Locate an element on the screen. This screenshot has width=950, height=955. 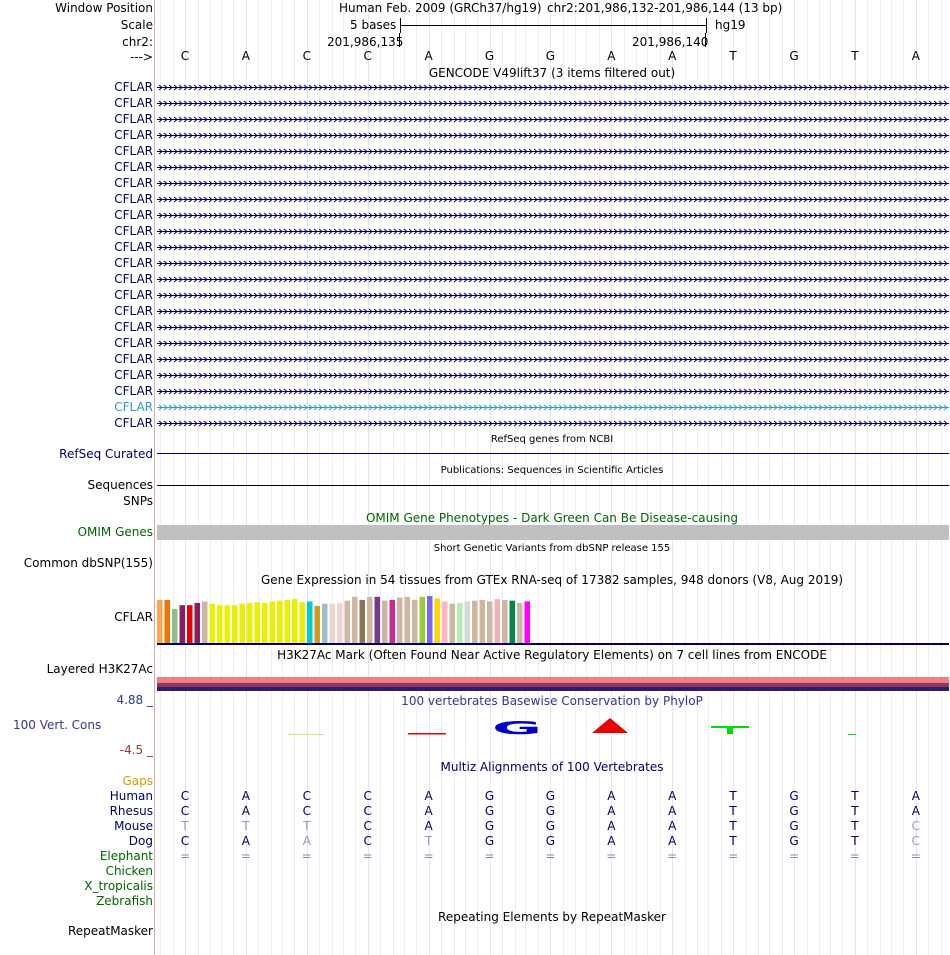
ruler-base: A is located at coordinates (672, 56).